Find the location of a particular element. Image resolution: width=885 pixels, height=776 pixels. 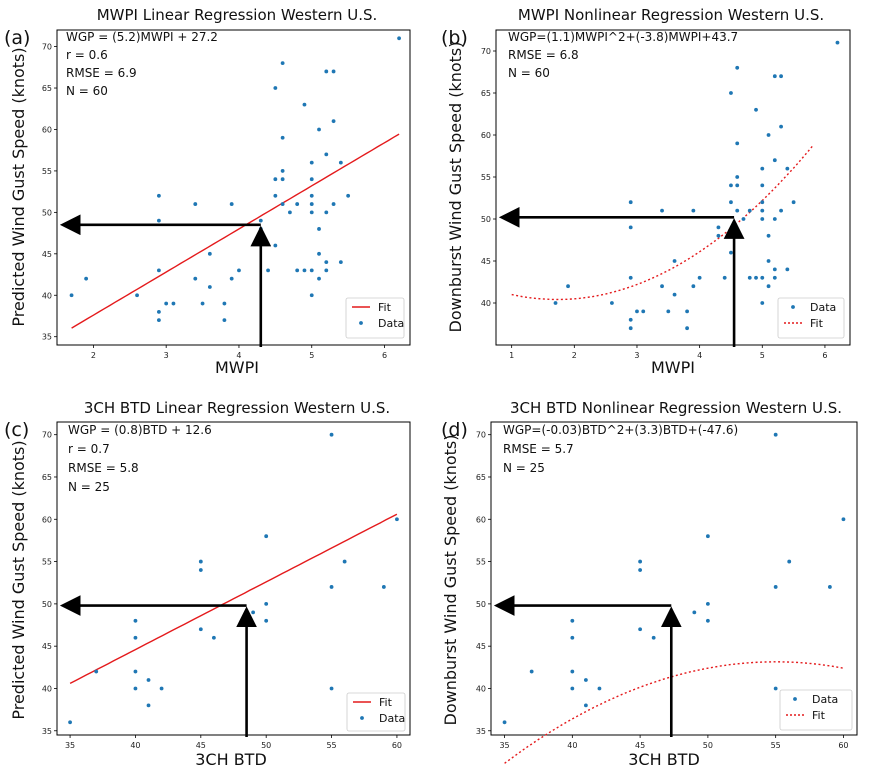

stats-line: RMSE = 5.8 is located at coordinates (103, 468).